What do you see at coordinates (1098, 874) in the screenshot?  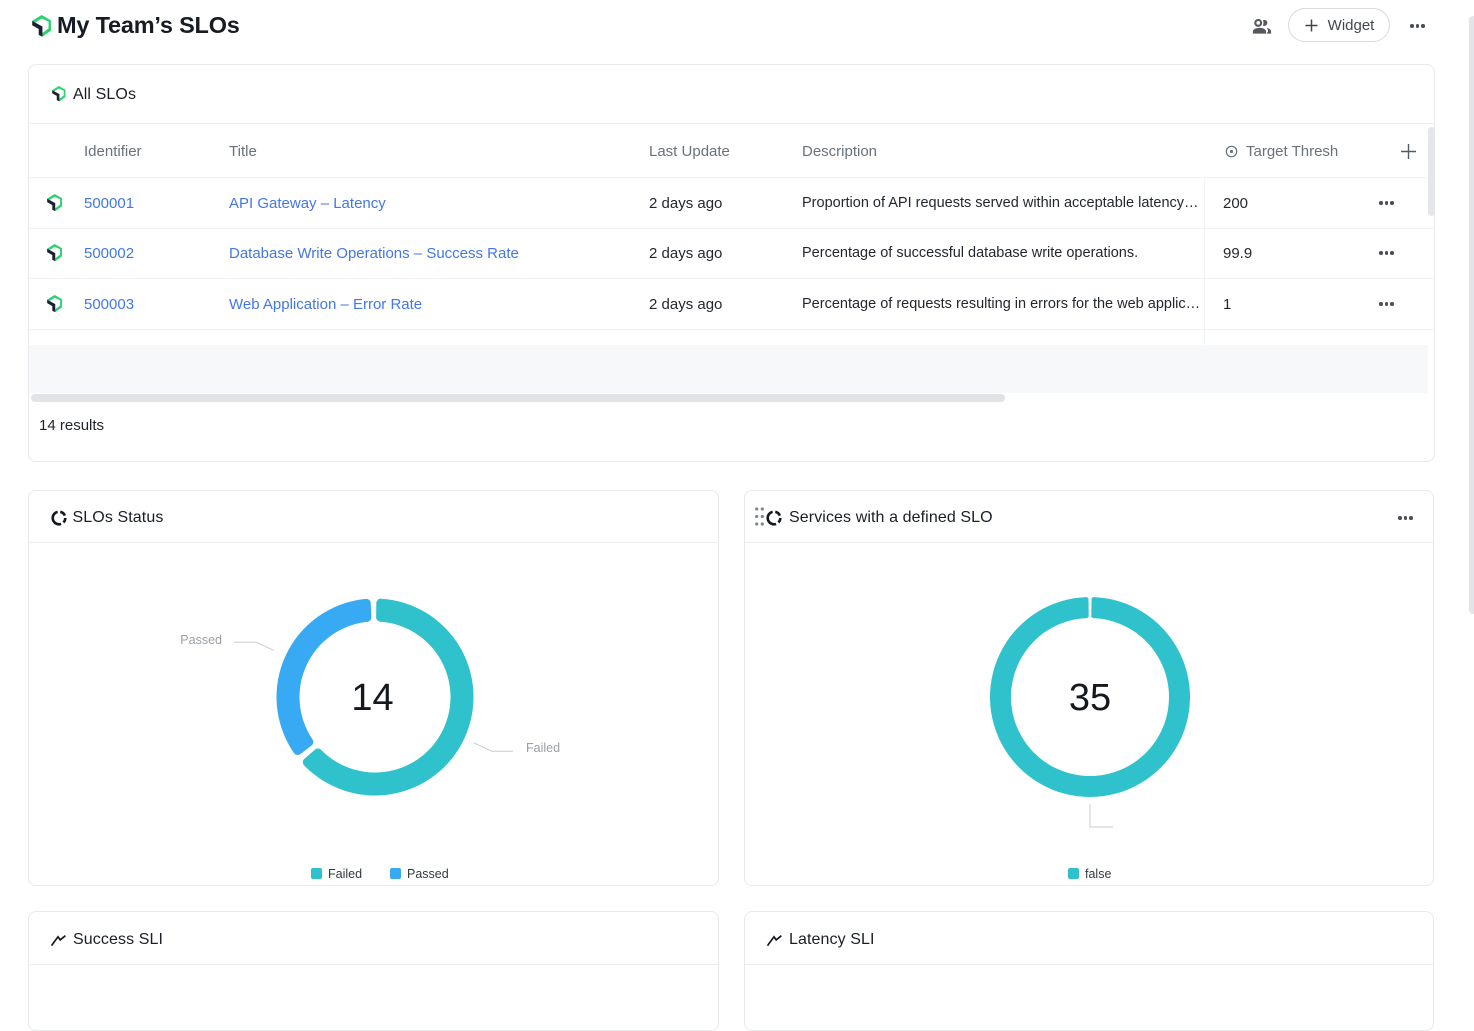 I see `svg-text: false` at bounding box center [1098, 874].